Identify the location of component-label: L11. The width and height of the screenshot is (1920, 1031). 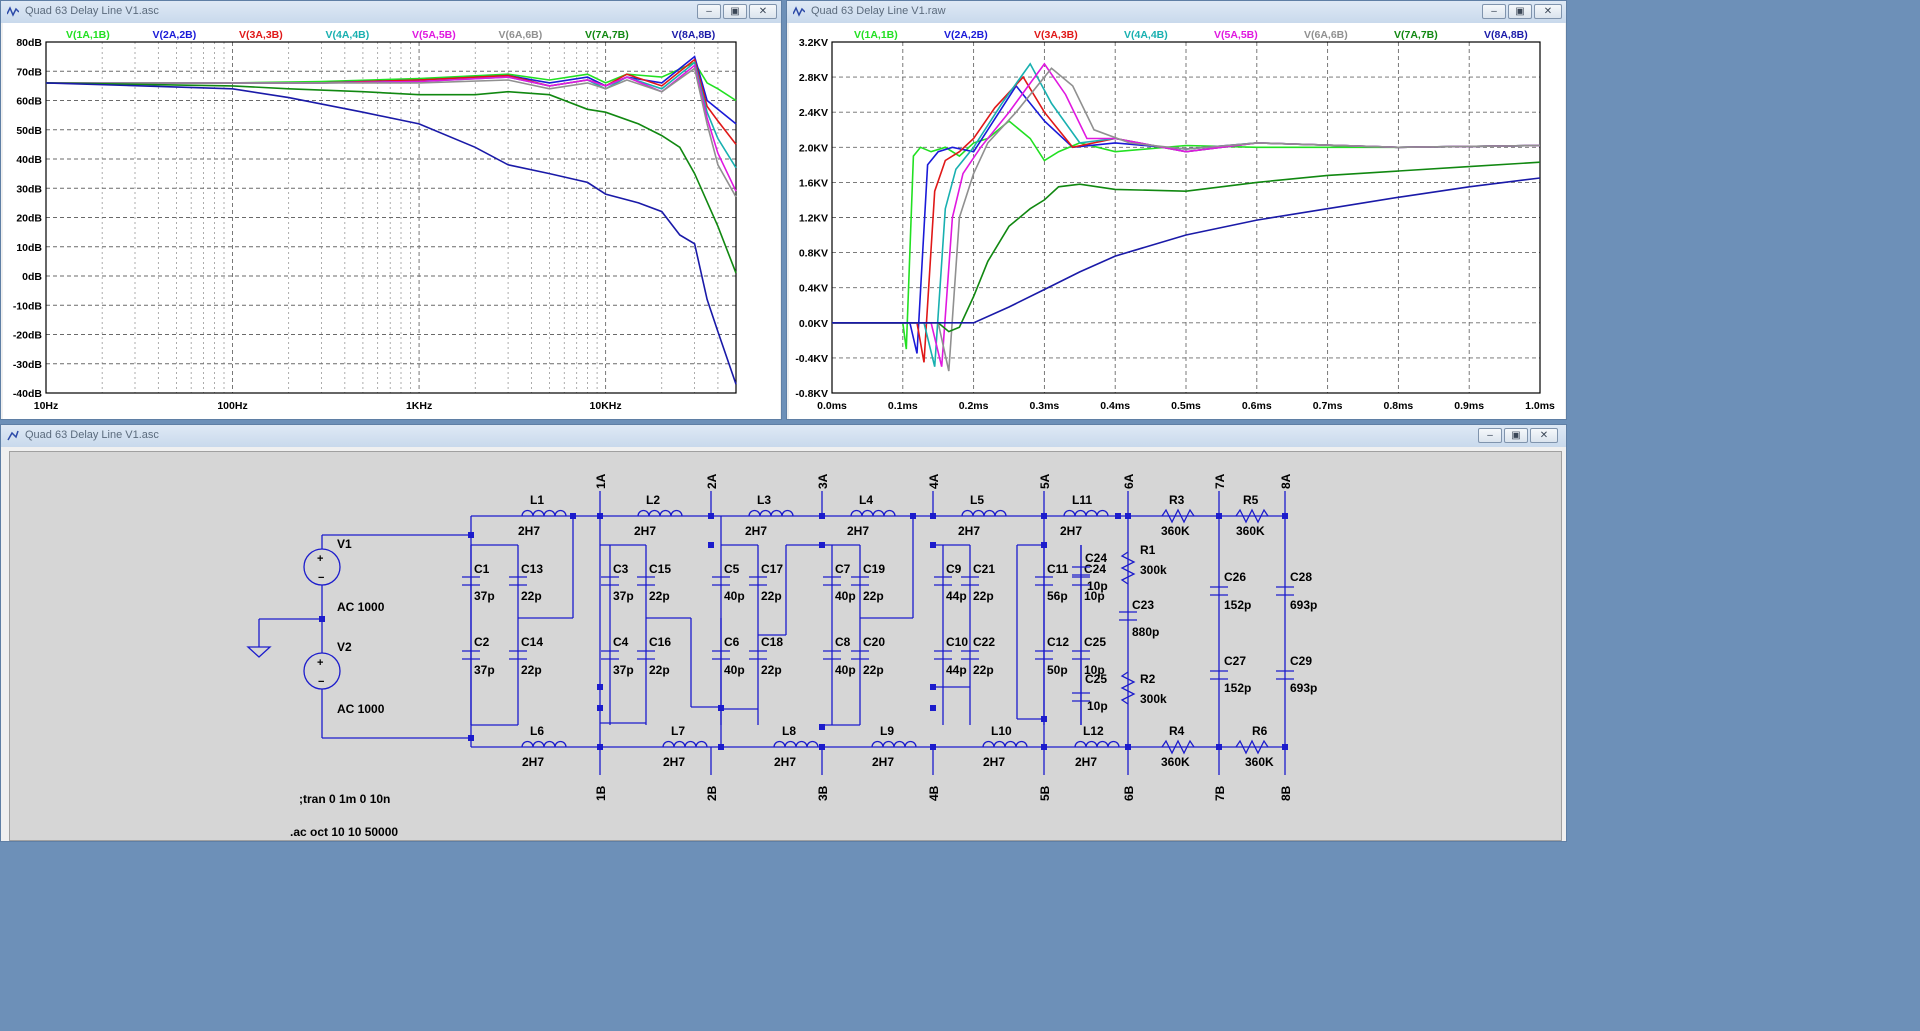
(1082, 500).